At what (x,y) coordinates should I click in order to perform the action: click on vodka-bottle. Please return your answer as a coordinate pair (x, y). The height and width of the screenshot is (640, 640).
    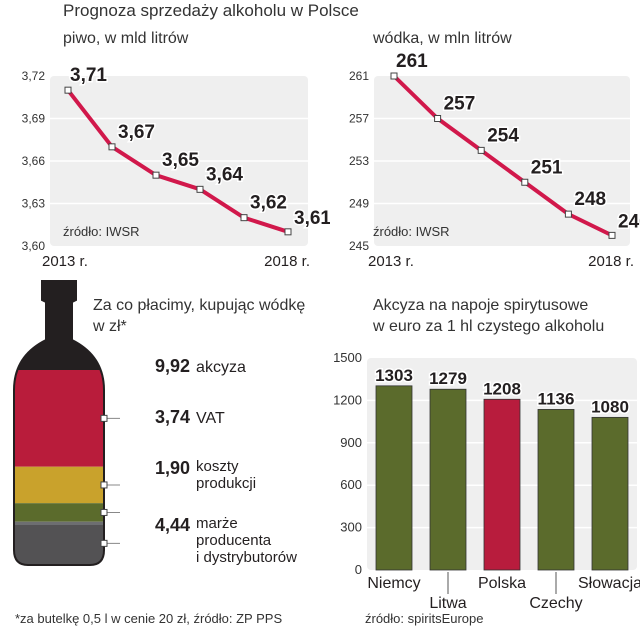
    Looking at the image, I should click on (66, 423).